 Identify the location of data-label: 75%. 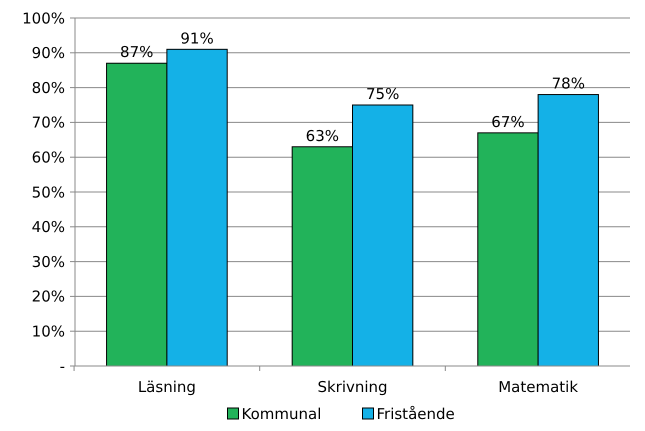
(383, 94).